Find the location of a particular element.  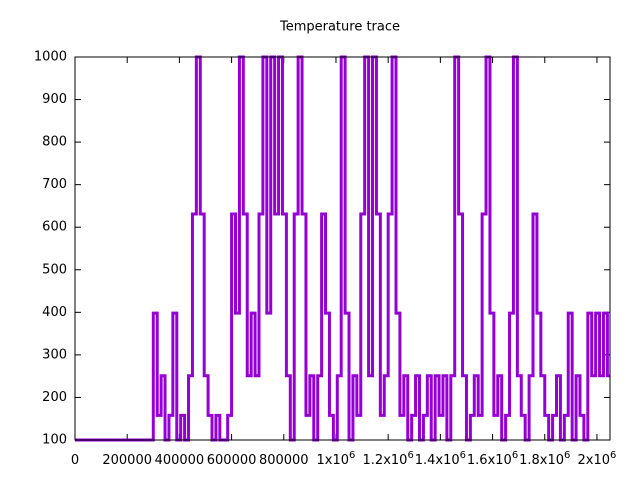

x-tick-label: 400000 is located at coordinates (180, 460).